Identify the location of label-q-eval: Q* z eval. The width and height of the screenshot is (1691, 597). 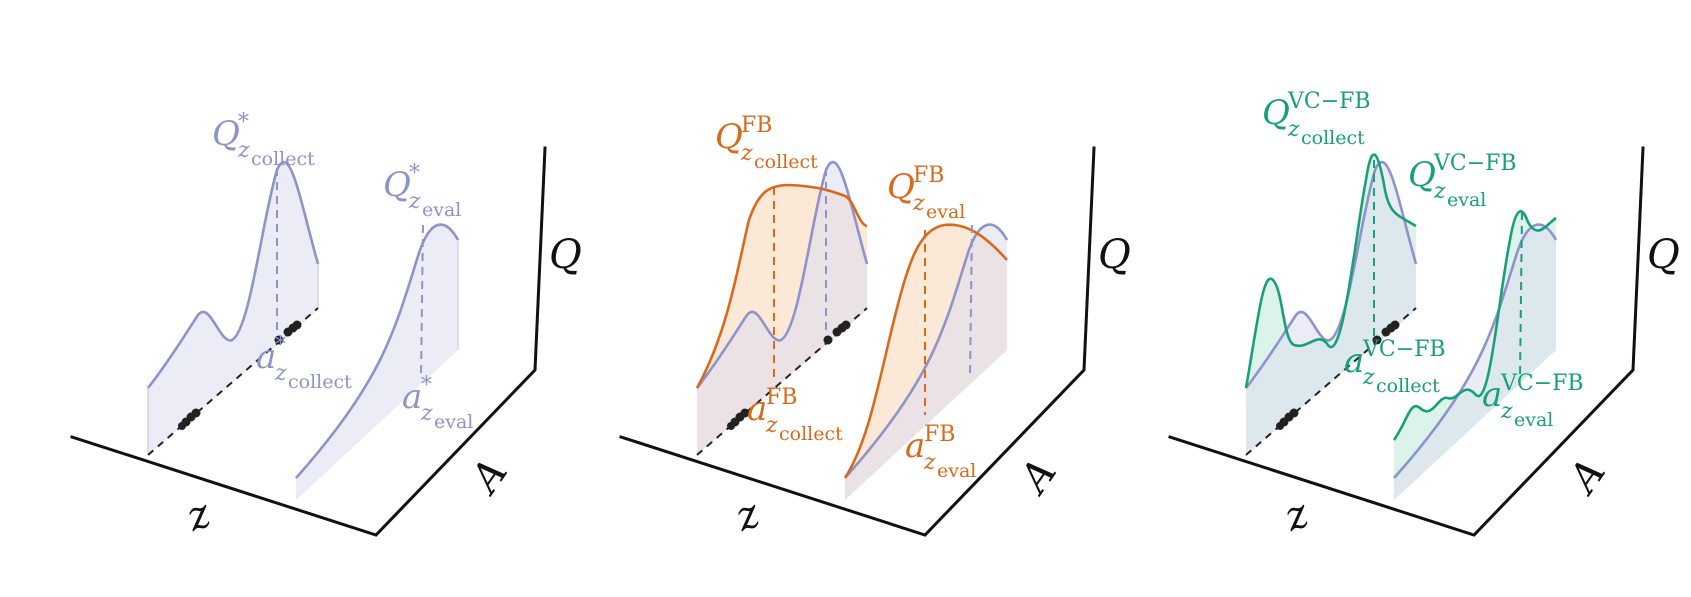
(422, 191).